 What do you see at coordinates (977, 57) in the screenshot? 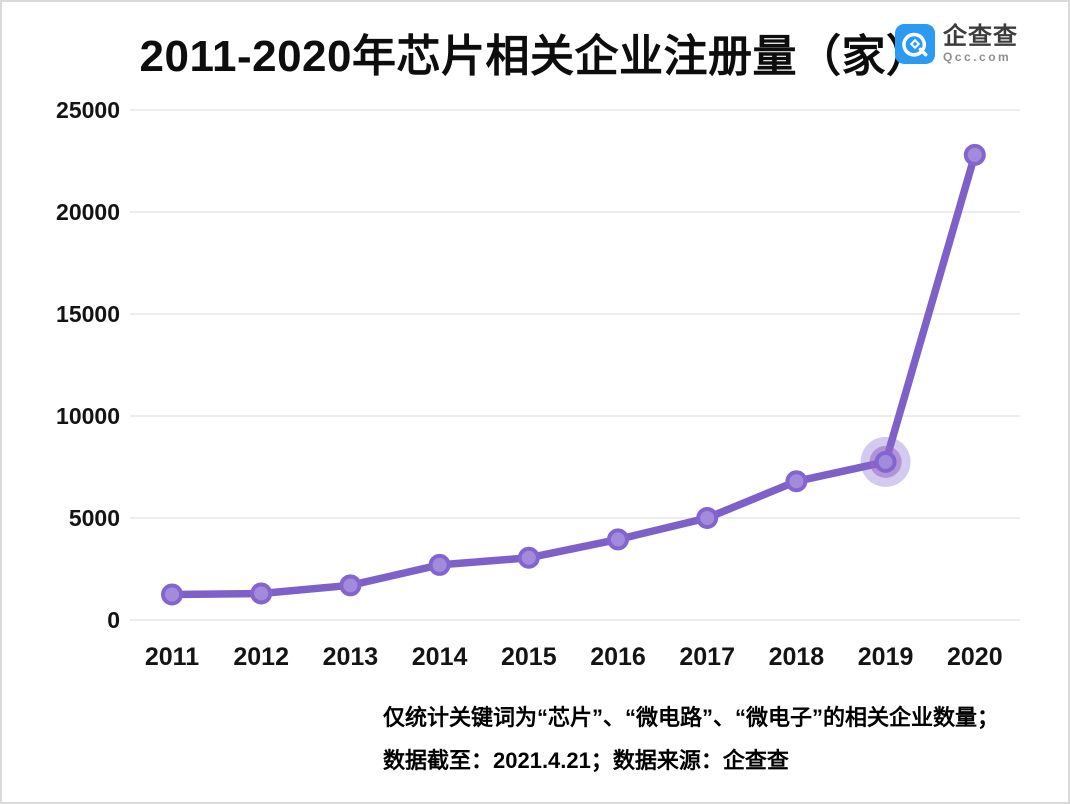
I see `qcc-logo-domain: Qcc.com` at bounding box center [977, 57].